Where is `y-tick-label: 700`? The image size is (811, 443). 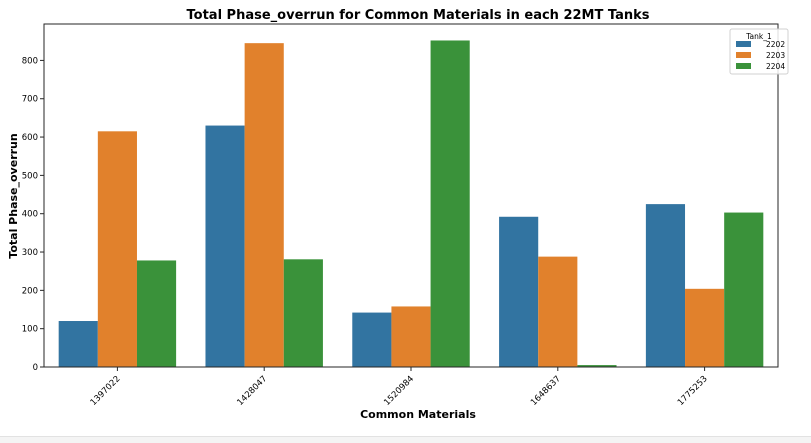 y-tick-label: 700 is located at coordinates (30, 100).